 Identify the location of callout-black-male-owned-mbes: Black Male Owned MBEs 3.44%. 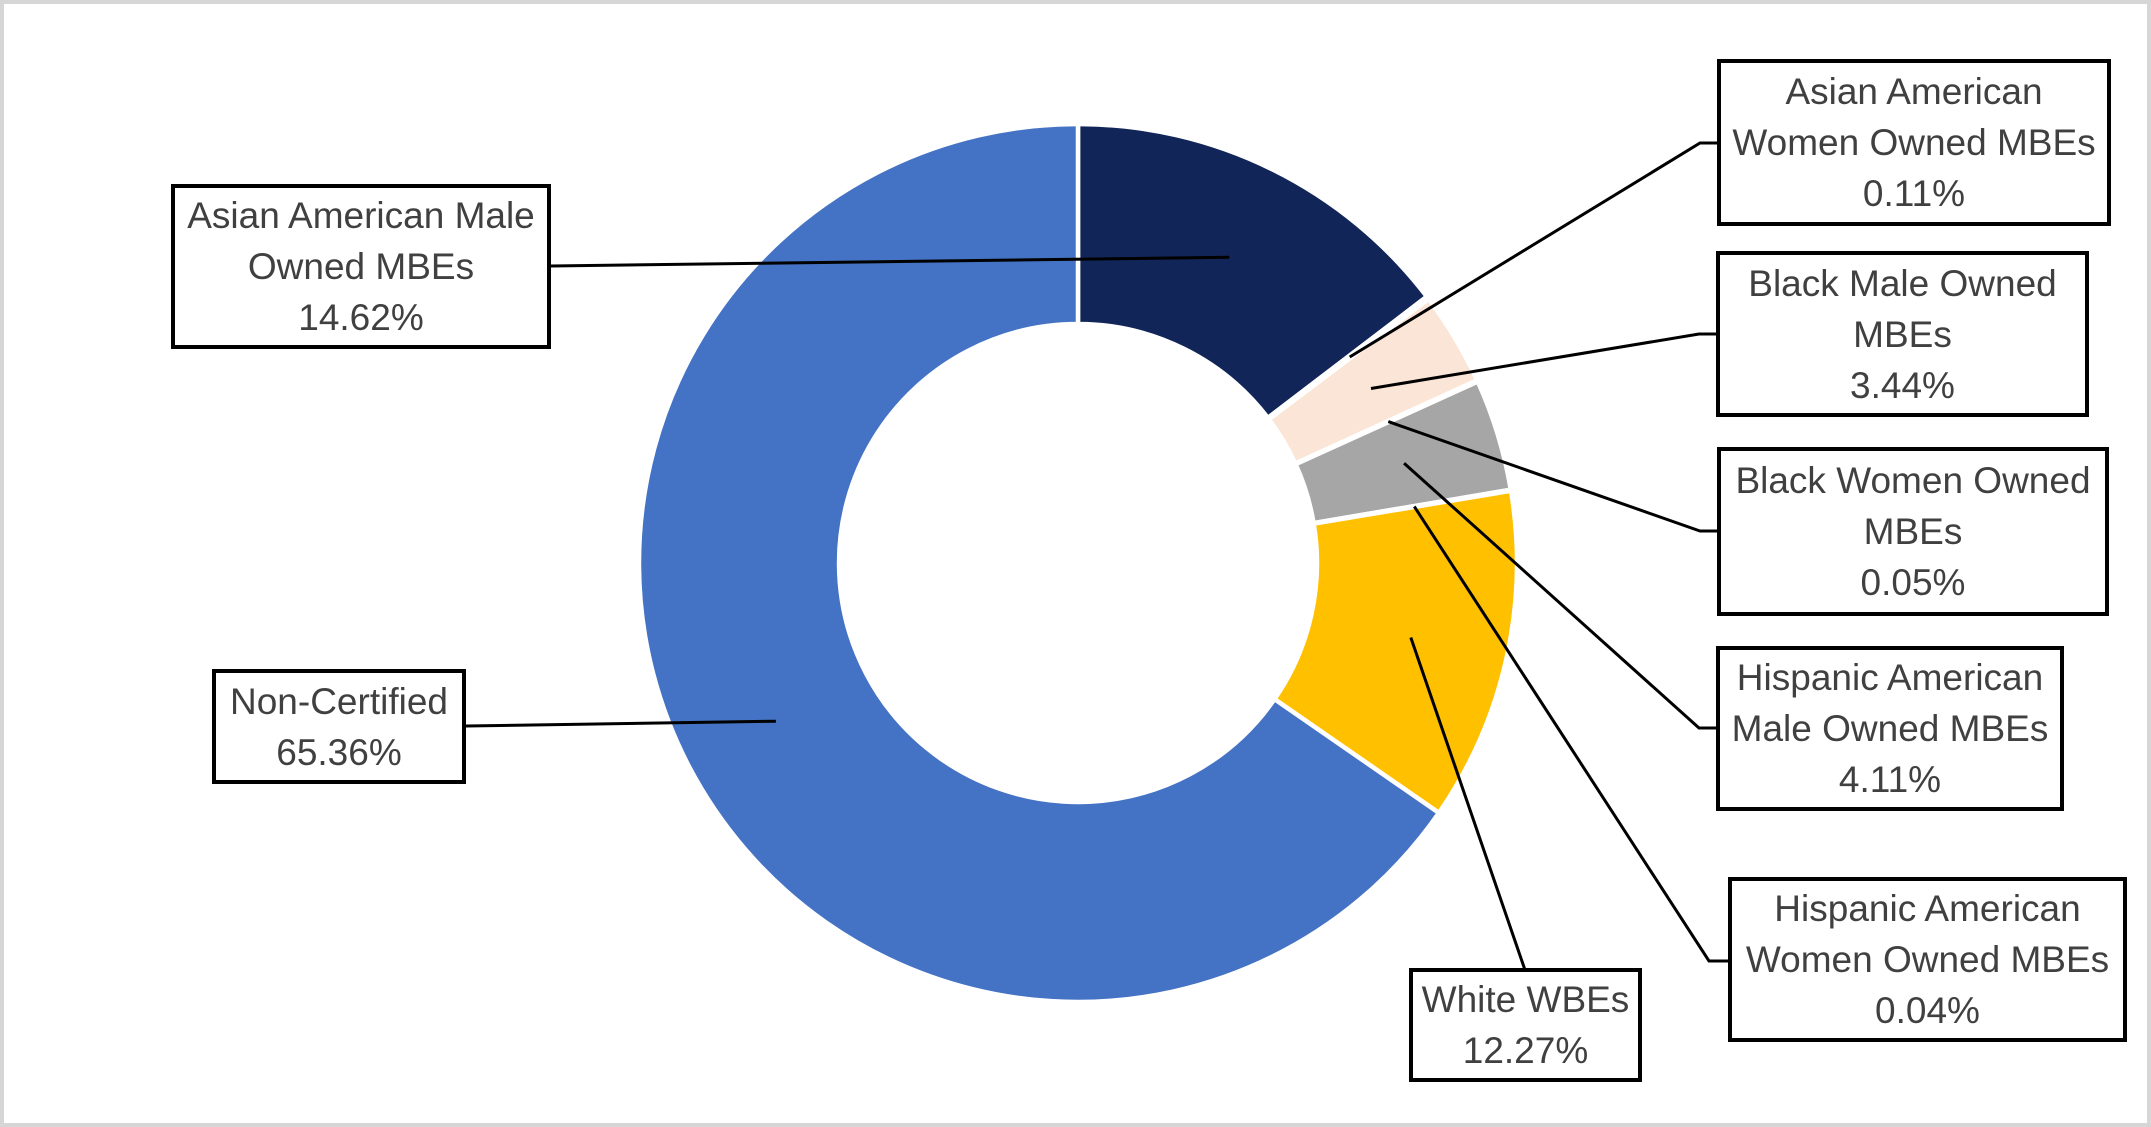
(1902, 334).